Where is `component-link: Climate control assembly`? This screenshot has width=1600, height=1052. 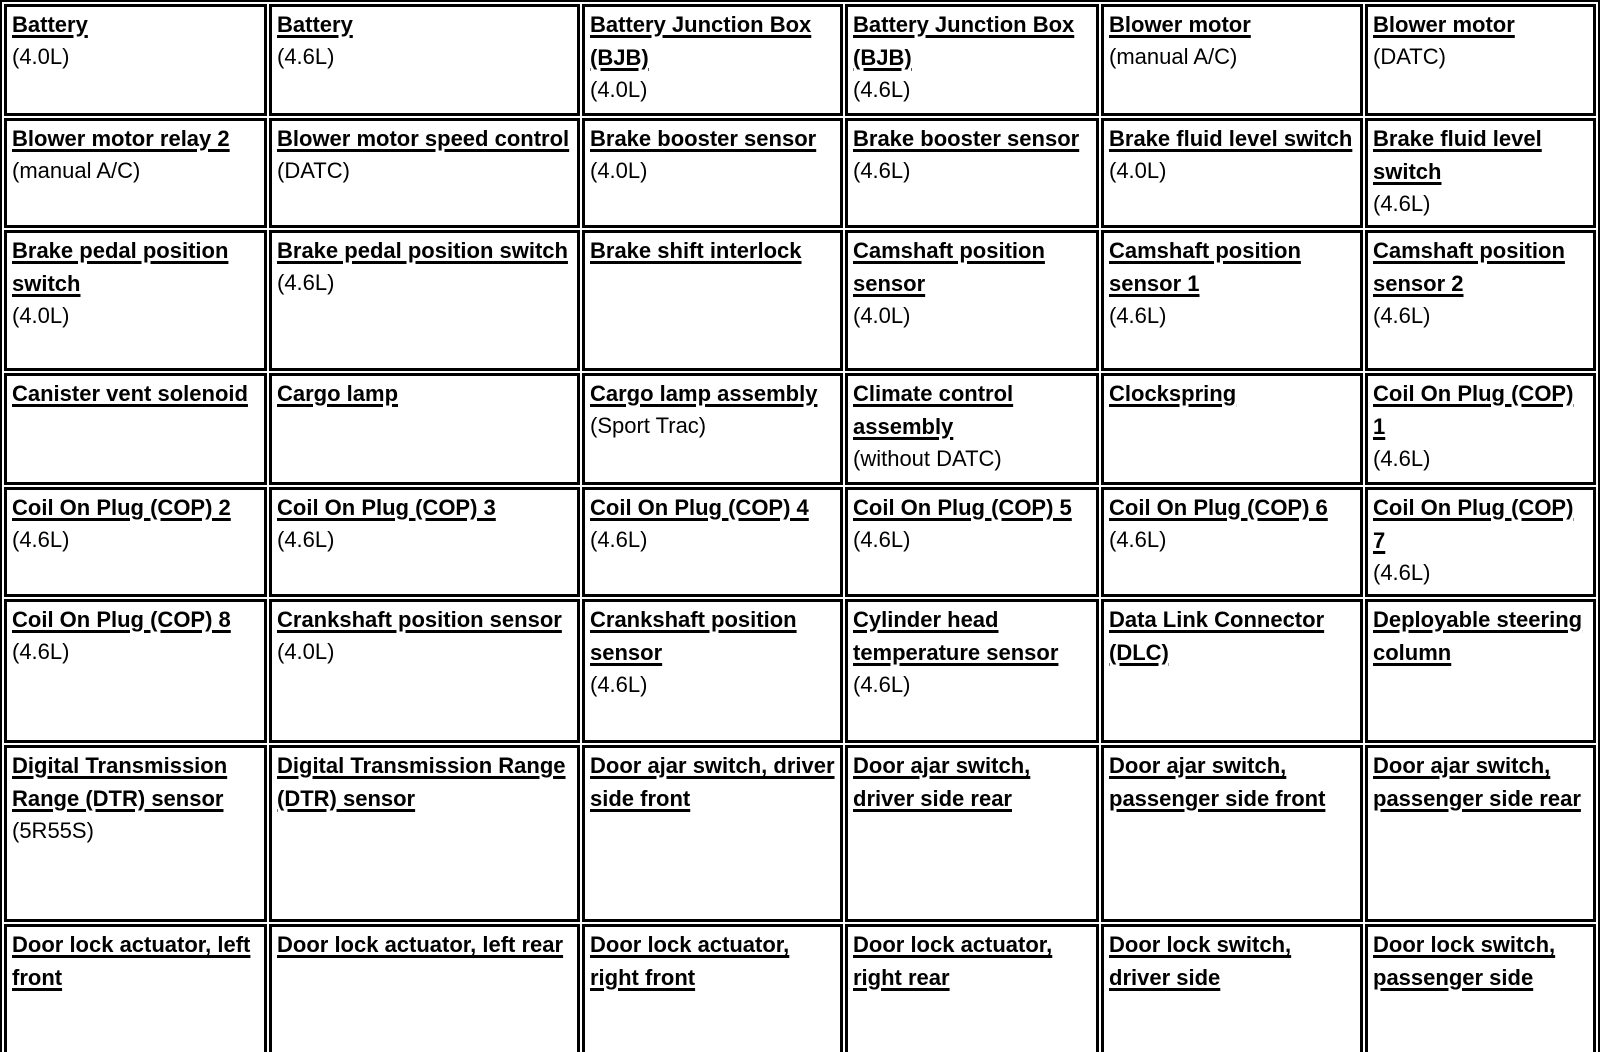 component-link: Climate control assembly is located at coordinates (933, 410).